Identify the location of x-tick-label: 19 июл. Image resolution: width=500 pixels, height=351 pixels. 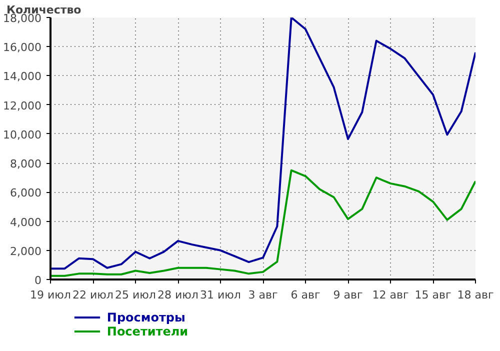
(50, 295).